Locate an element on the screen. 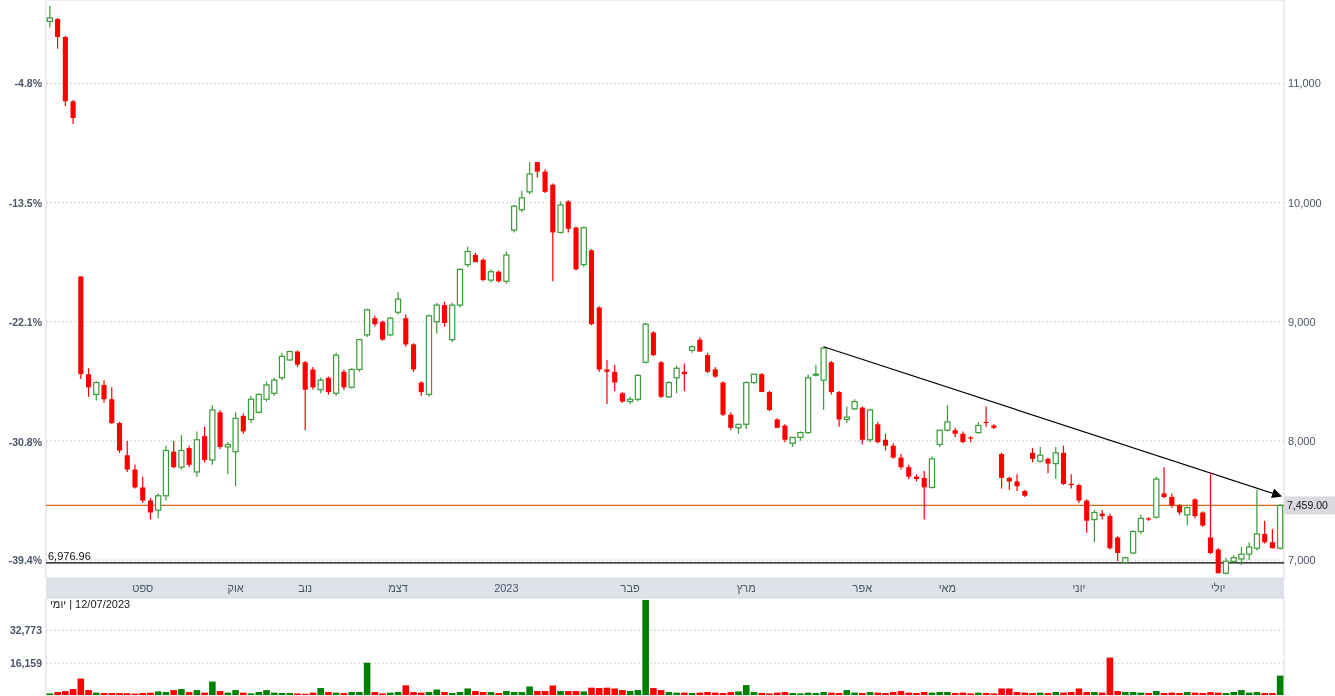 The image size is (1335, 696). y-tick-label: -22.1% is located at coordinates (25, 321).